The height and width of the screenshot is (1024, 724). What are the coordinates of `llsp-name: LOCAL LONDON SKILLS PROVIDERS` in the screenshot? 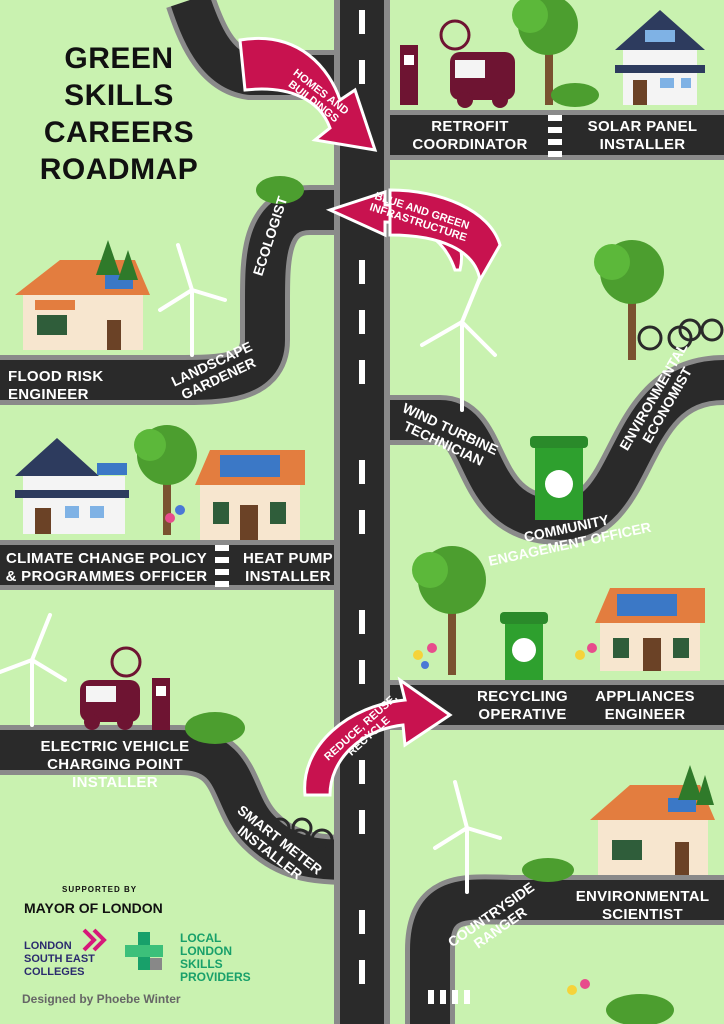 It's located at (215, 957).